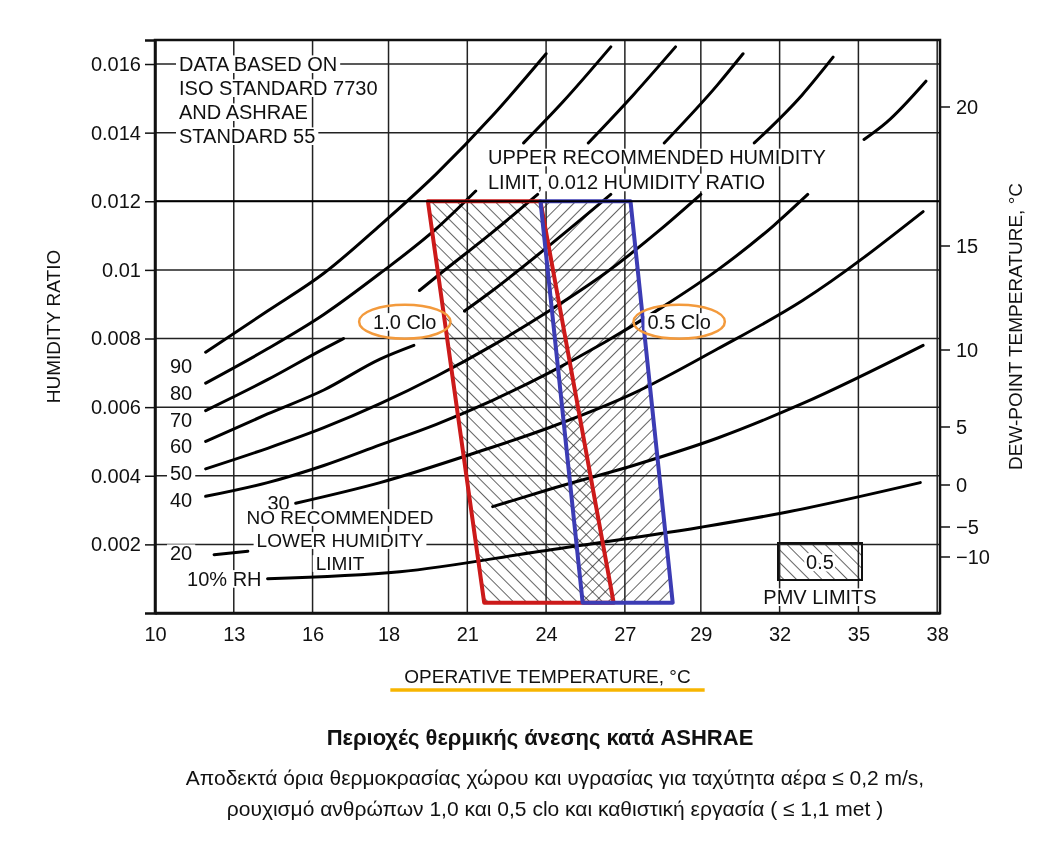 The width and height of the screenshot is (1048, 855). I want to click on y-tick-label: 0.008, so click(115, 338).